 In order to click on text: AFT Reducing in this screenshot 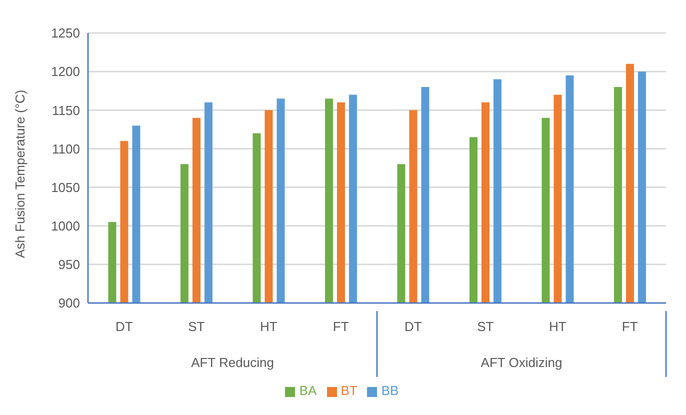, I will do `click(232, 362)`.